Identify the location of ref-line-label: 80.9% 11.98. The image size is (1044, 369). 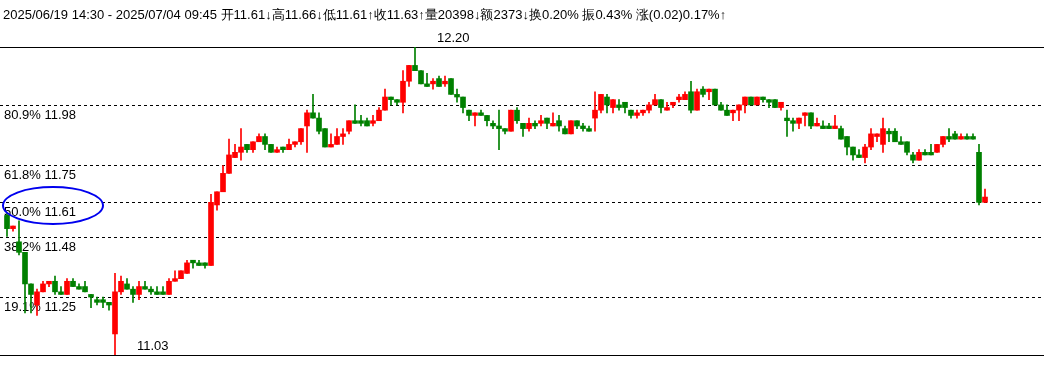
(40, 114).